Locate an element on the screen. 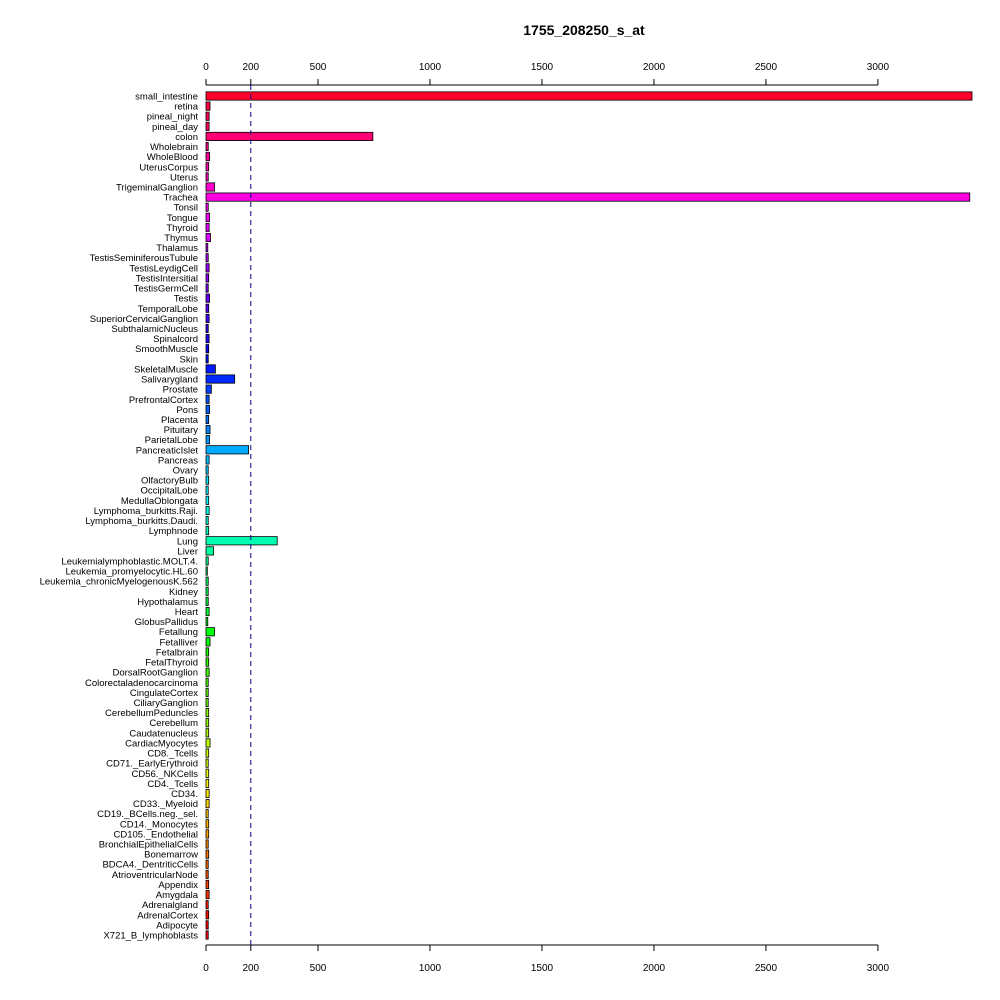 This screenshot has height=1000, width=1000. top-axis-tick-label: 2500 is located at coordinates (766, 67).